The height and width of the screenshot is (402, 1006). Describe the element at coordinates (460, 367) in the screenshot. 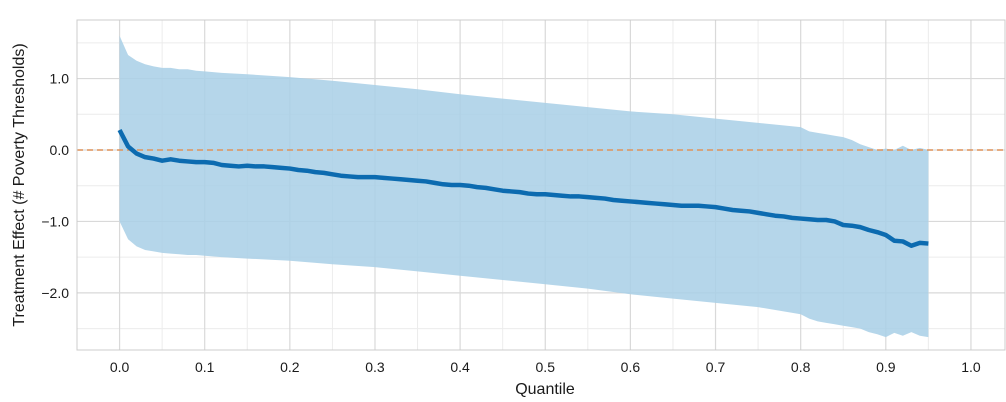

I see `x-tick-label: 0.4` at that location.